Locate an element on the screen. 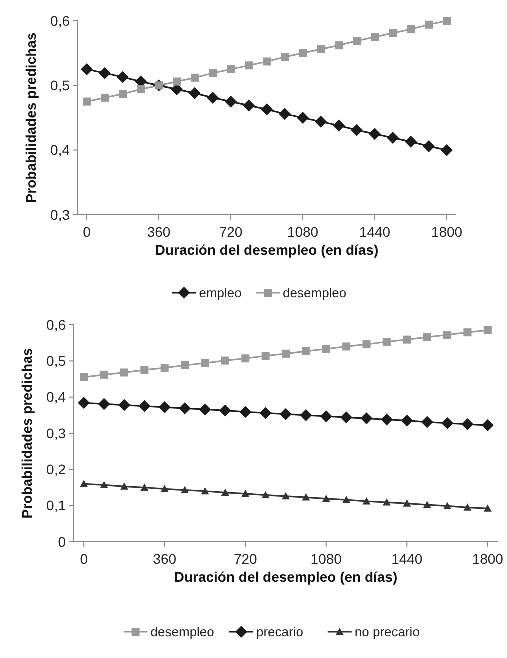  legend-label: no precario is located at coordinates (387, 632).